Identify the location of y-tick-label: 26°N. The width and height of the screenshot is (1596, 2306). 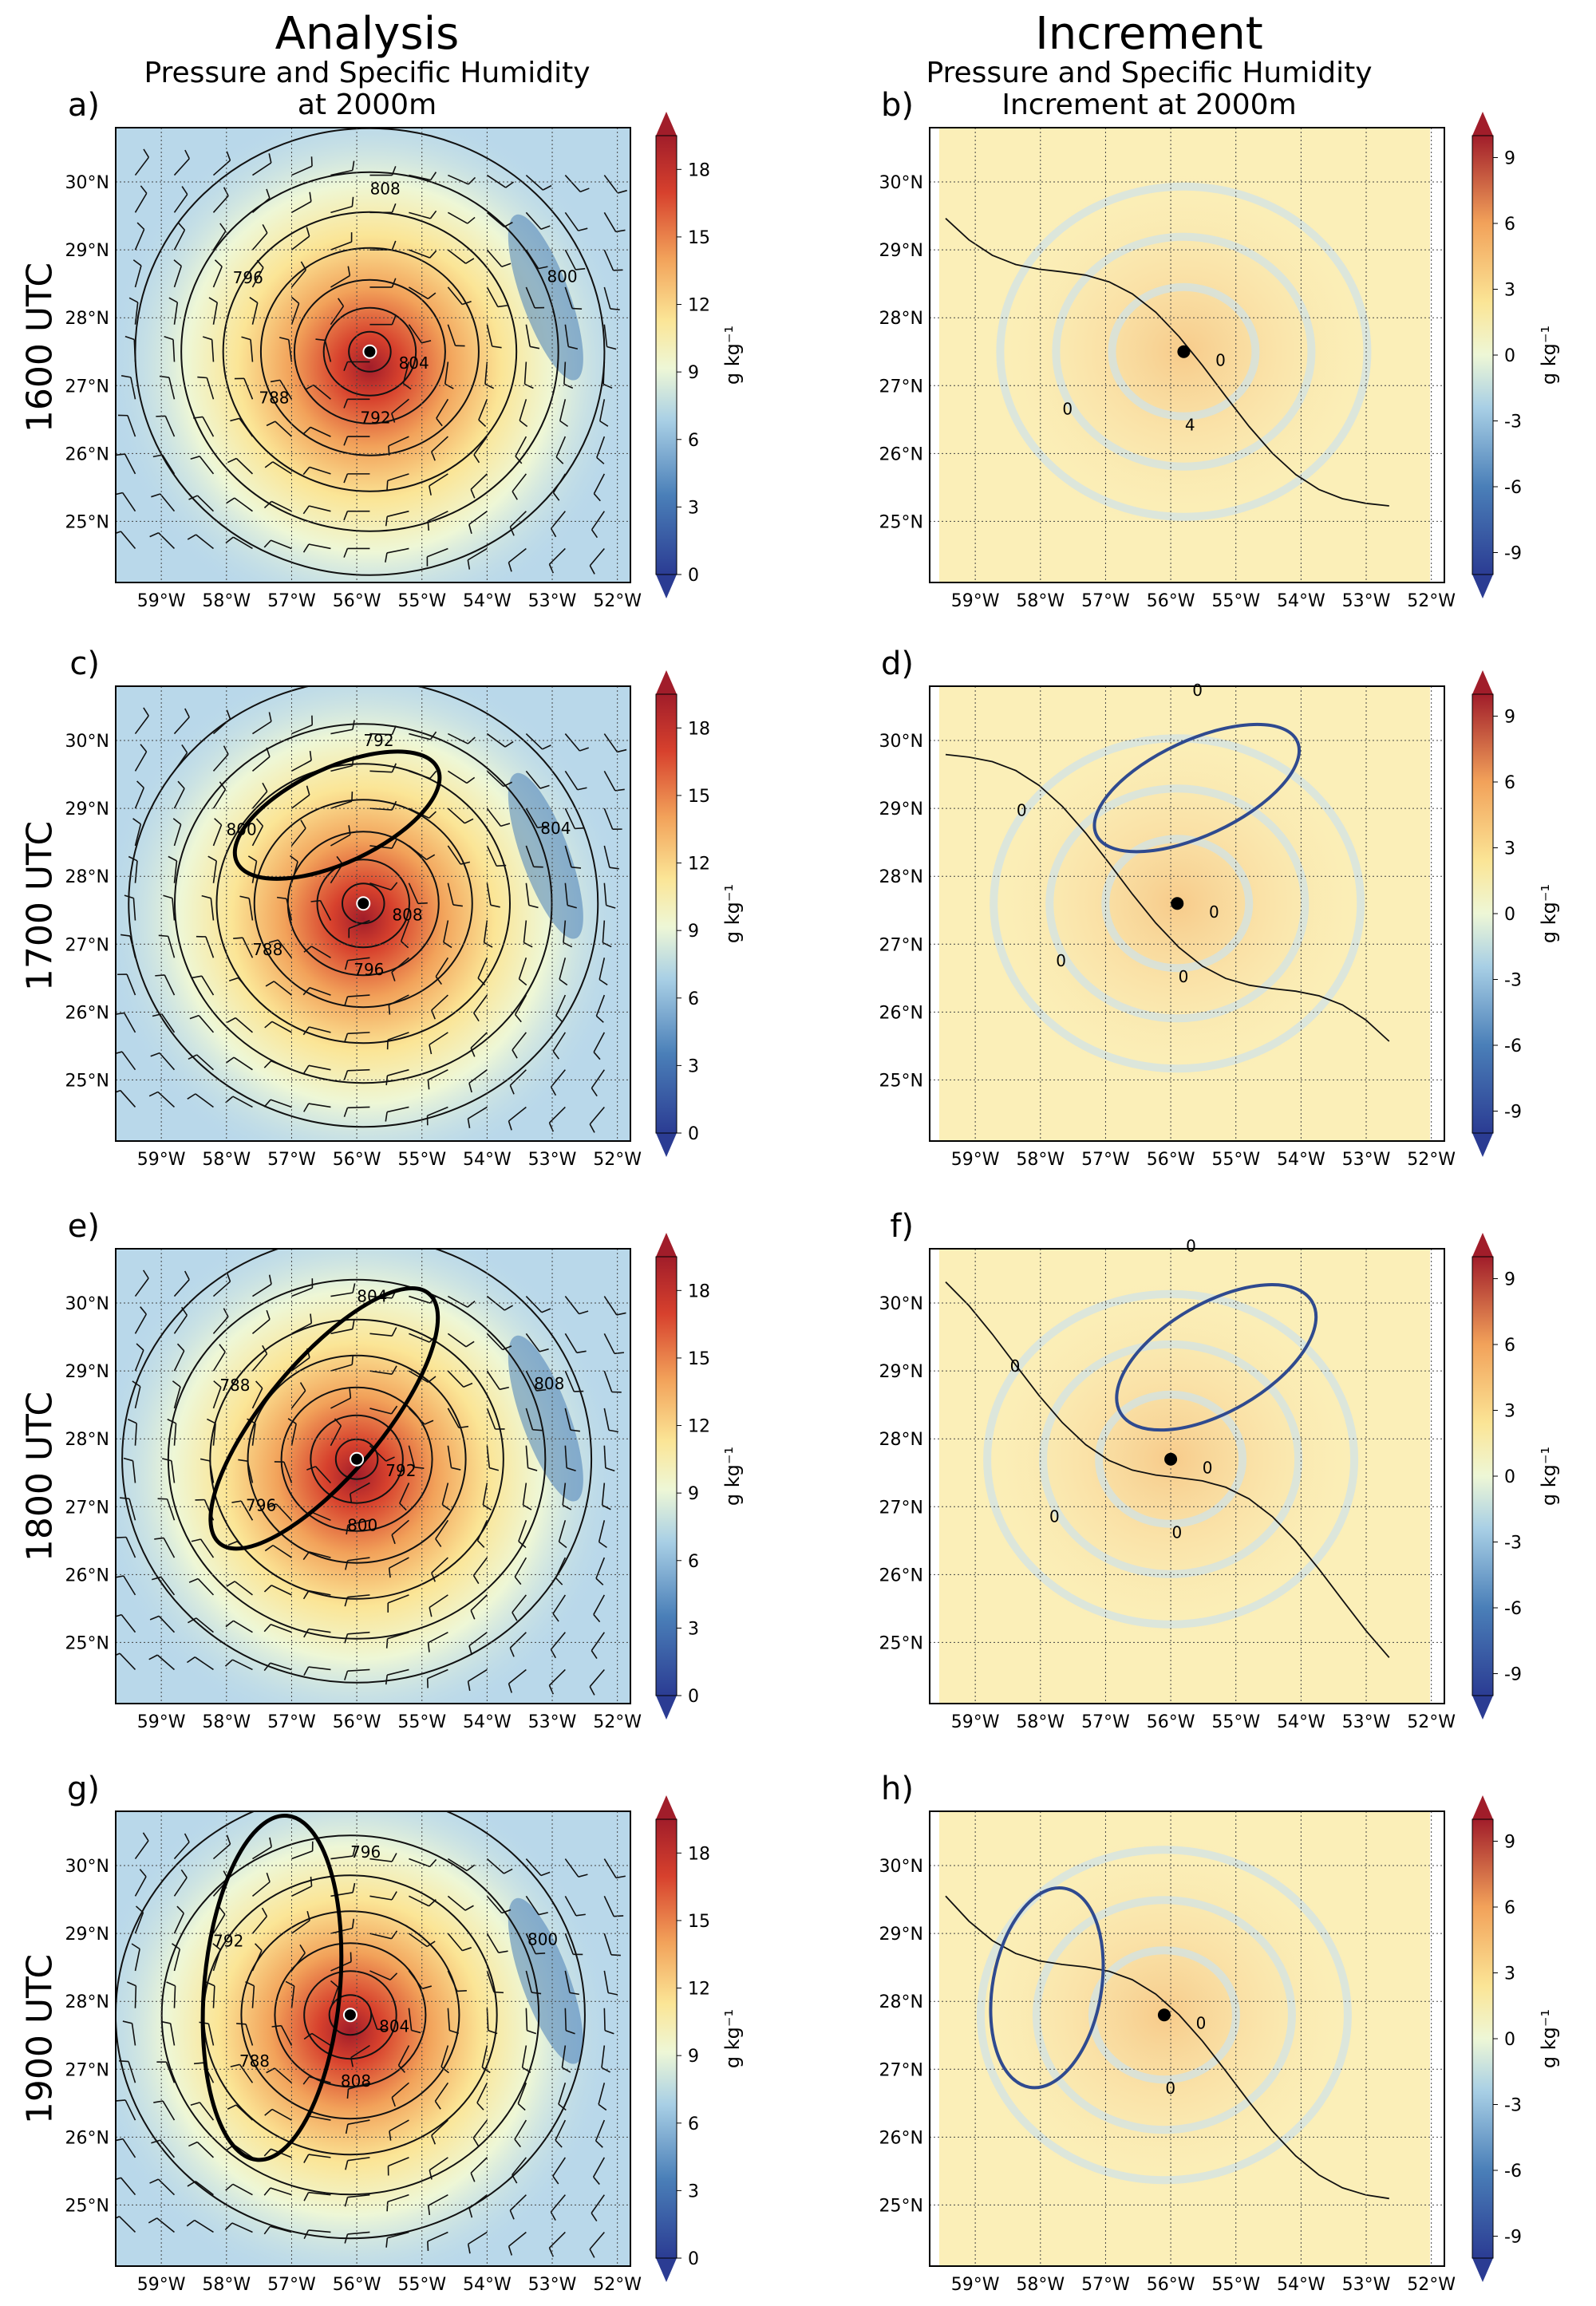
(901, 1013).